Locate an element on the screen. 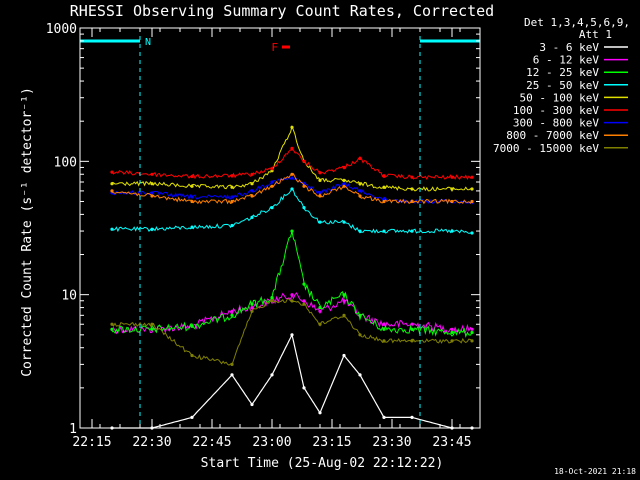 The image size is (640, 480). flare-flag-label: F is located at coordinates (274, 47).